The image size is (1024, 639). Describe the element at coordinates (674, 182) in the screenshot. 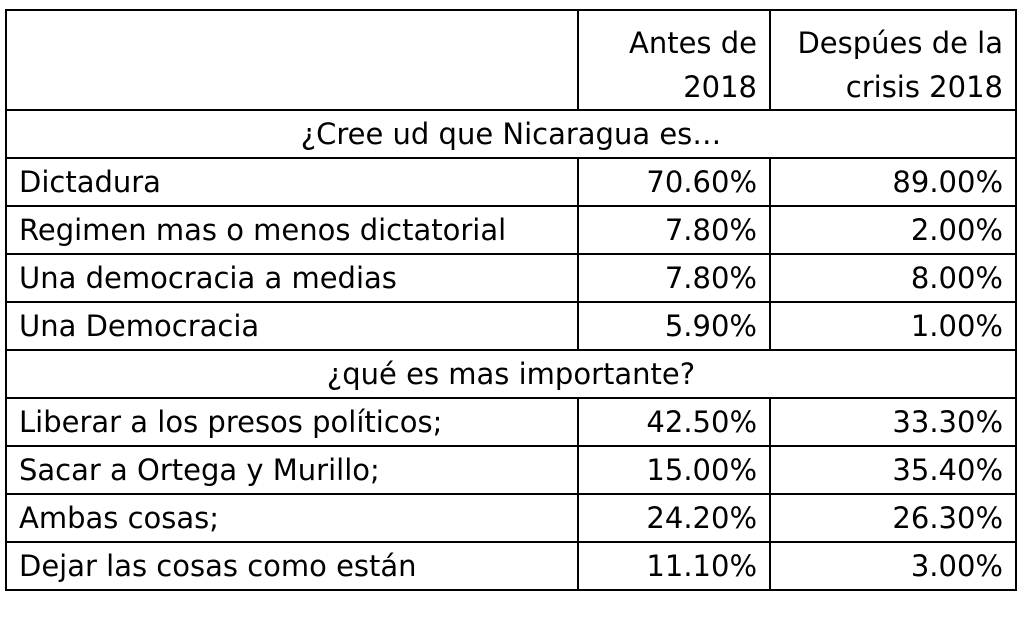

I see `value-before-2018: 70.60%` at that location.